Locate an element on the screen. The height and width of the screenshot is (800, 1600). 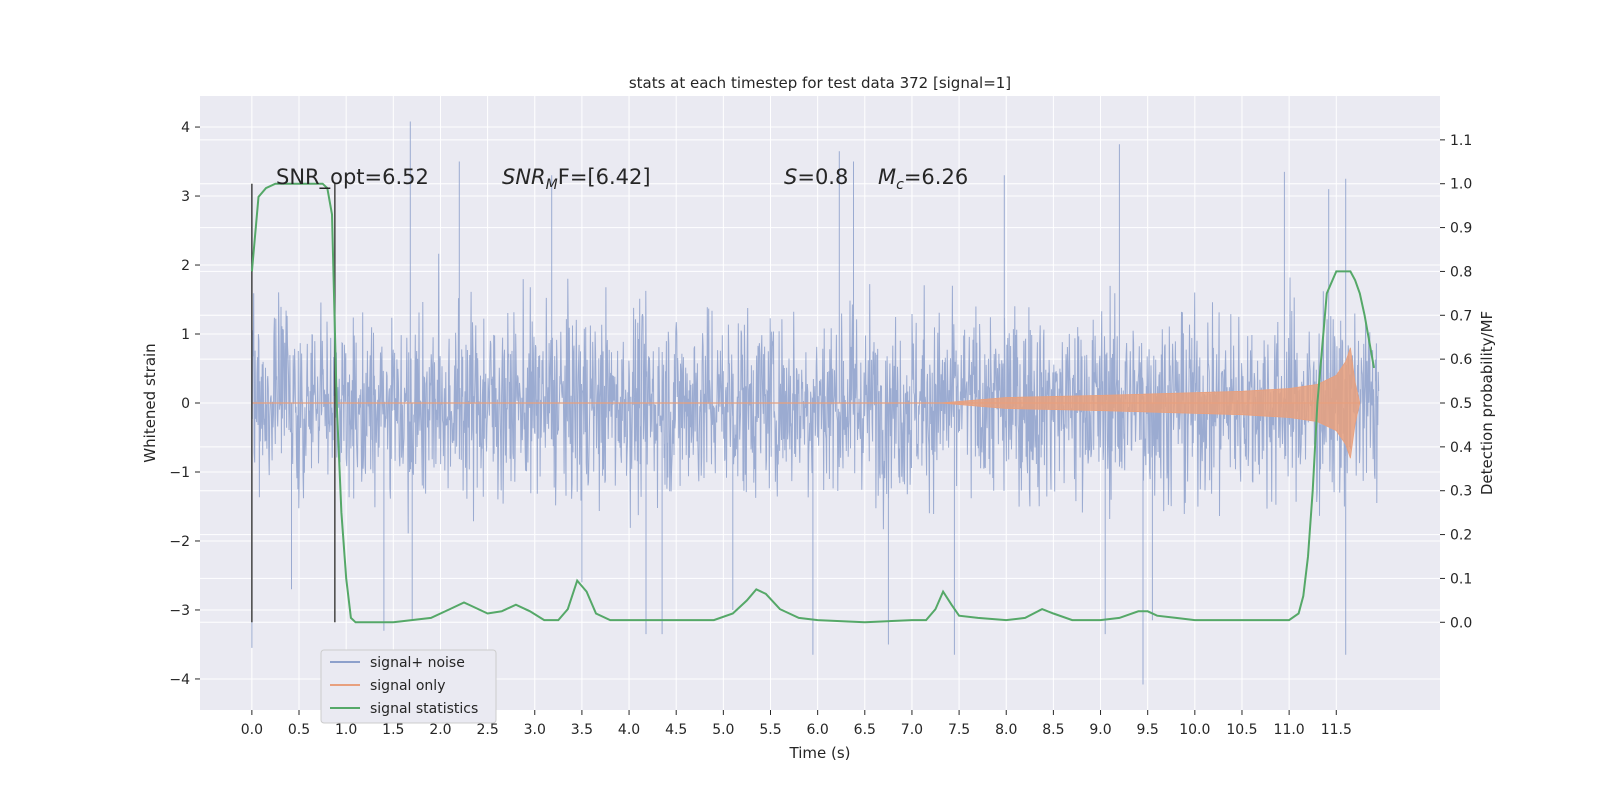
y2-tick-label: 0.0 is located at coordinates (1461, 623).